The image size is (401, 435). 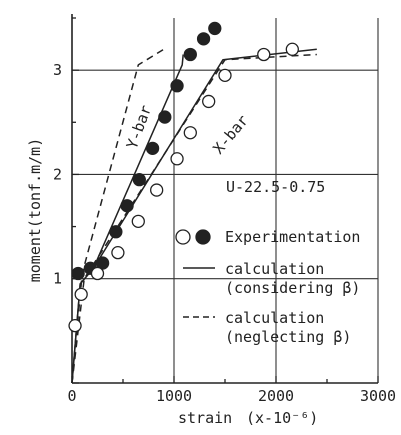 What do you see at coordinates (378, 396) in the screenshot?
I see `x-tick-label: 3000` at bounding box center [378, 396].